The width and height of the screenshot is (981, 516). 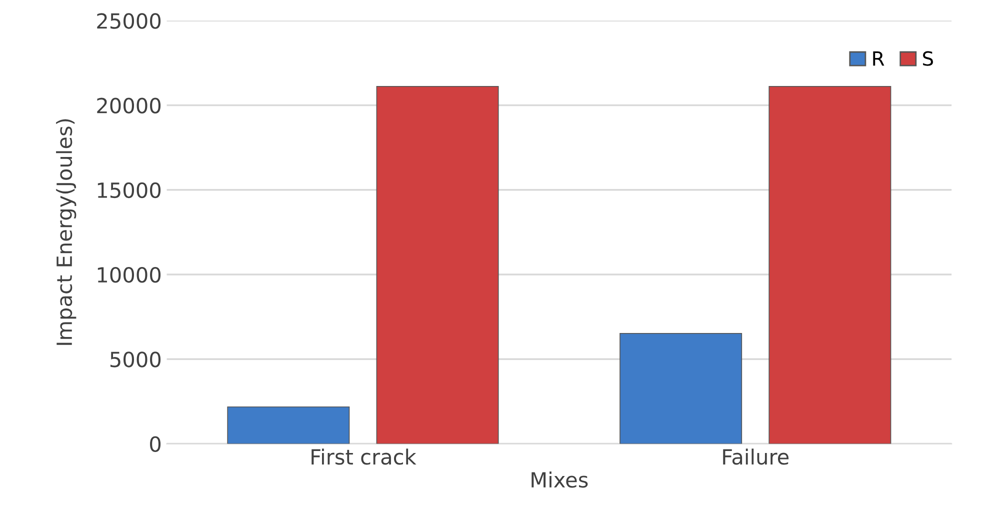 What do you see at coordinates (560, 480) in the screenshot?
I see `x-axis-title: Mixes` at bounding box center [560, 480].